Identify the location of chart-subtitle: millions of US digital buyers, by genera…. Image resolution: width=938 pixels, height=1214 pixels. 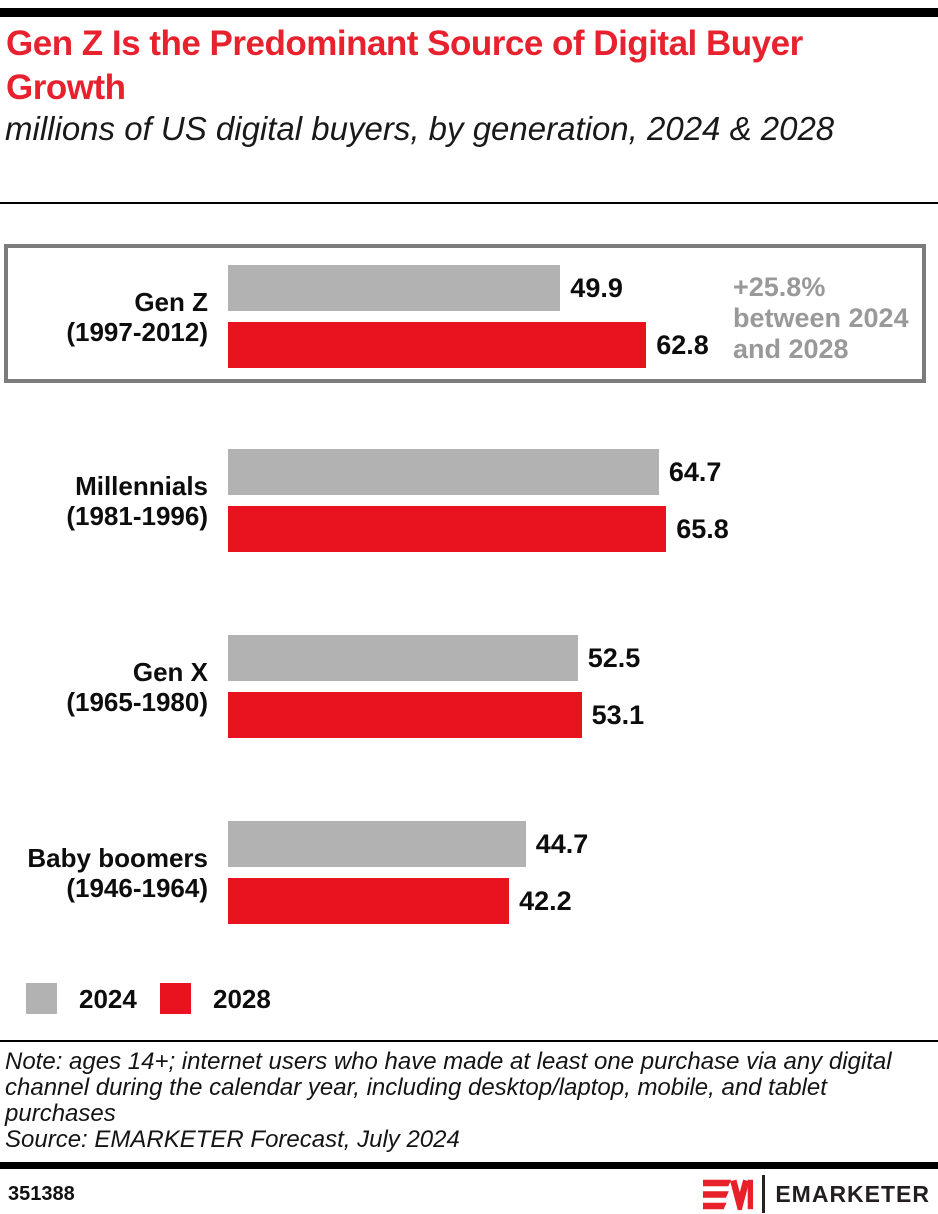
(420, 128).